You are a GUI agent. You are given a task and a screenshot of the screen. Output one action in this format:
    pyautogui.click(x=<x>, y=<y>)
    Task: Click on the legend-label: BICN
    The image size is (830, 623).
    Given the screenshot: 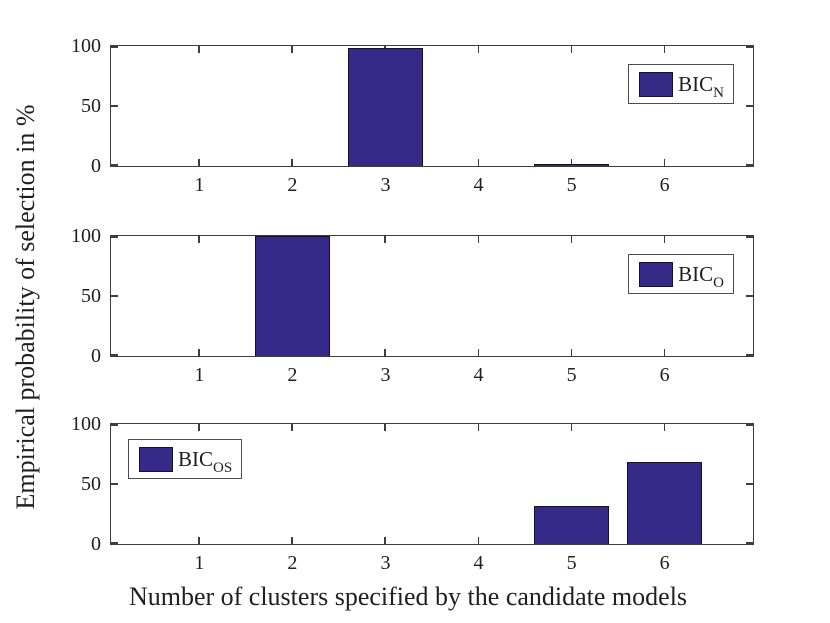 What is the action you would take?
    pyautogui.click(x=701, y=86)
    